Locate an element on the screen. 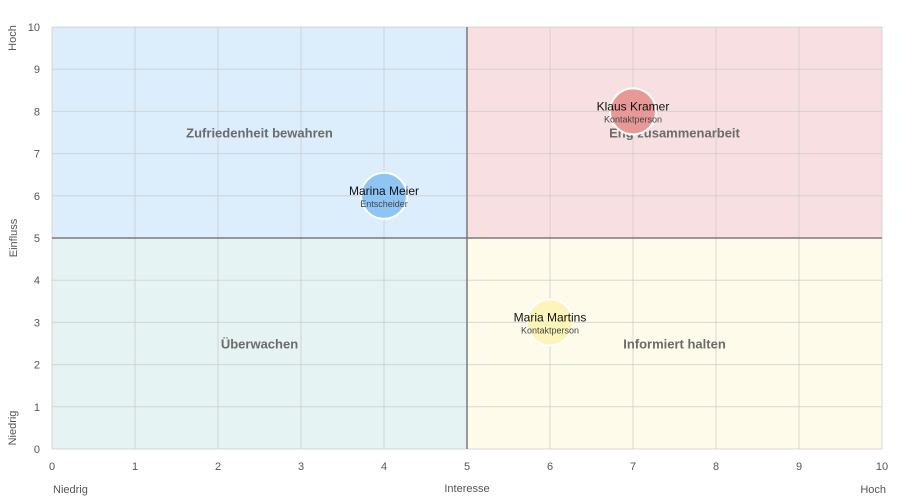 This screenshot has height=499, width=904. x-tick-label: 10 is located at coordinates (882, 467).